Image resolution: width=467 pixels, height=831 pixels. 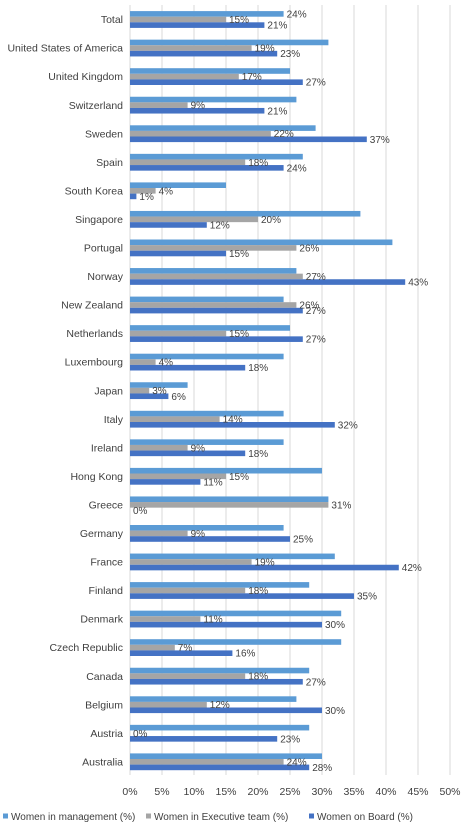 I want to click on category-label: Australia, so click(x=102, y=762).